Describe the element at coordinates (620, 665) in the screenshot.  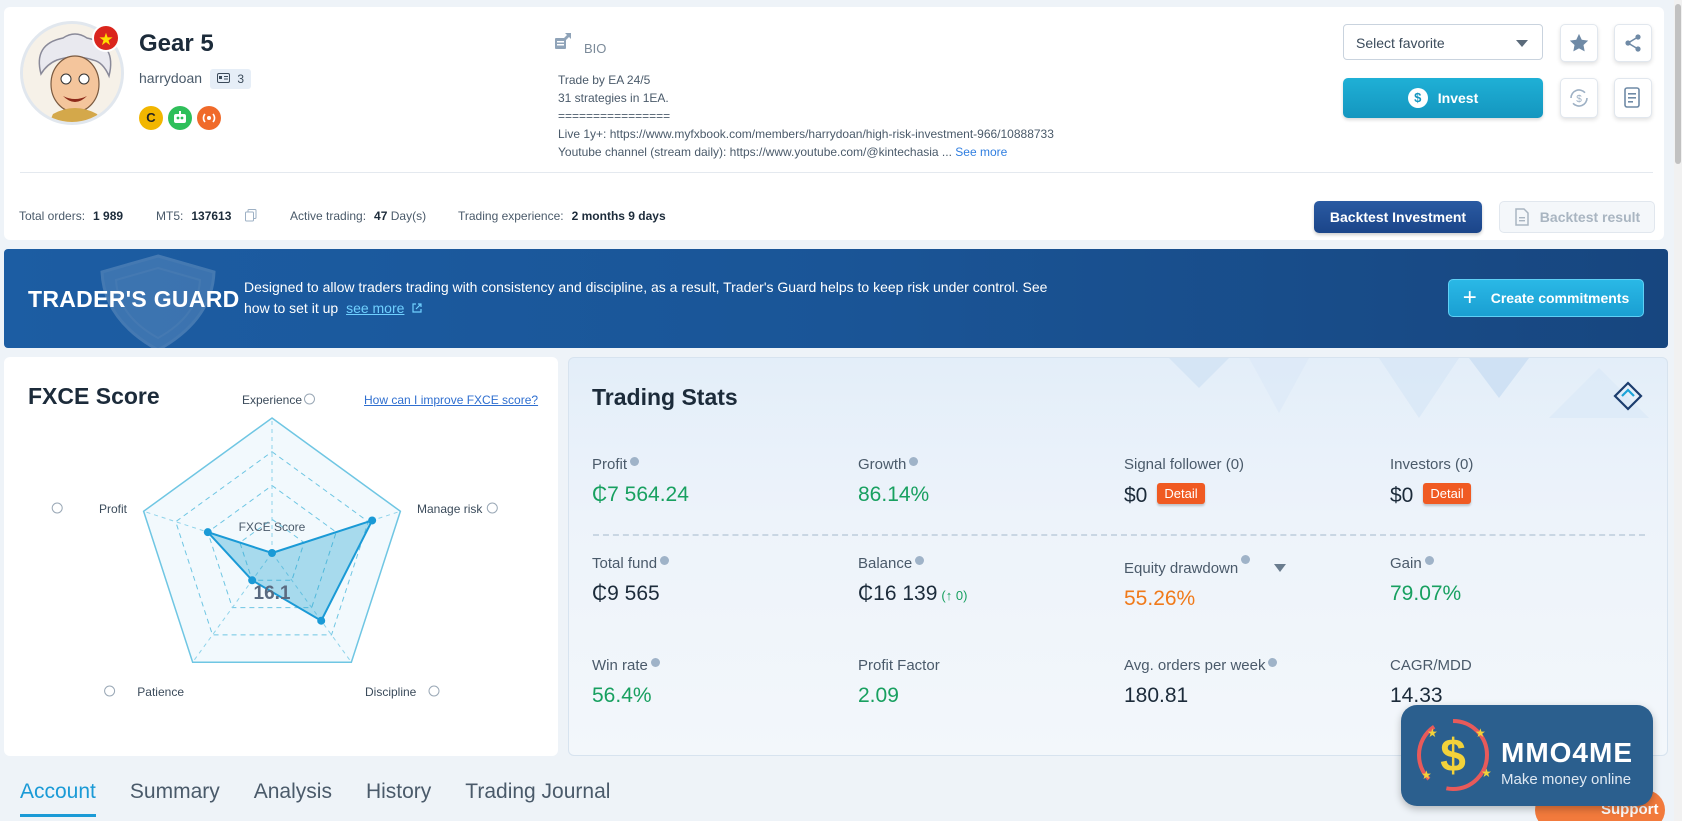
I see `win-rate-label: Win rate` at that location.